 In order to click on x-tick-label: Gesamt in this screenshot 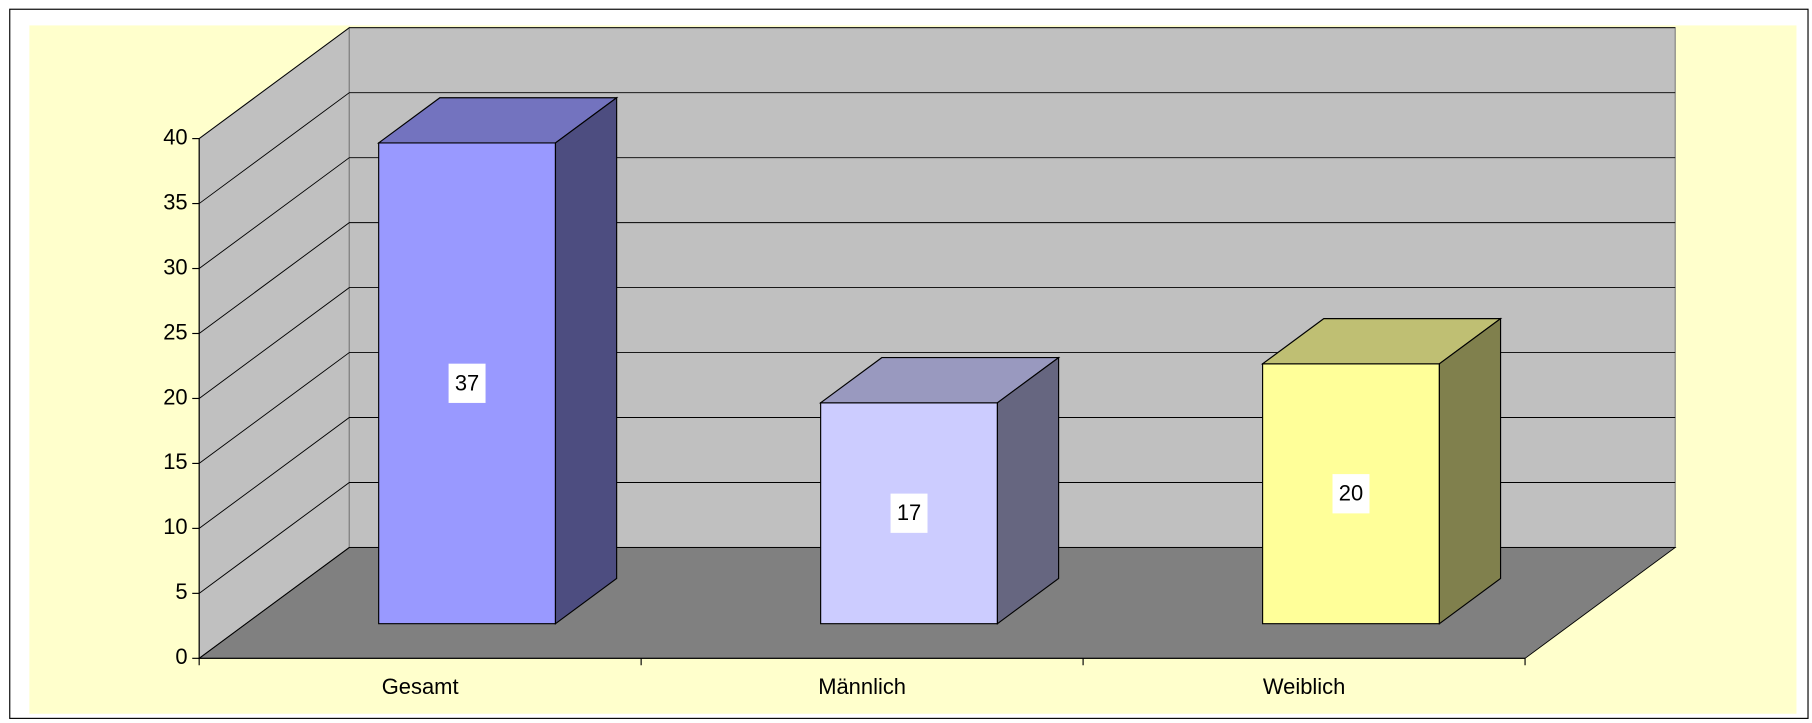, I will do `click(420, 686)`.